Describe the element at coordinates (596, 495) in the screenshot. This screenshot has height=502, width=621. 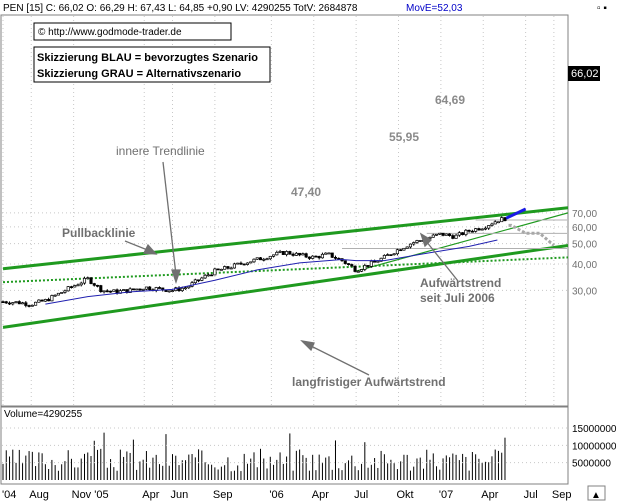
I see `nav-icon: ▲` at that location.